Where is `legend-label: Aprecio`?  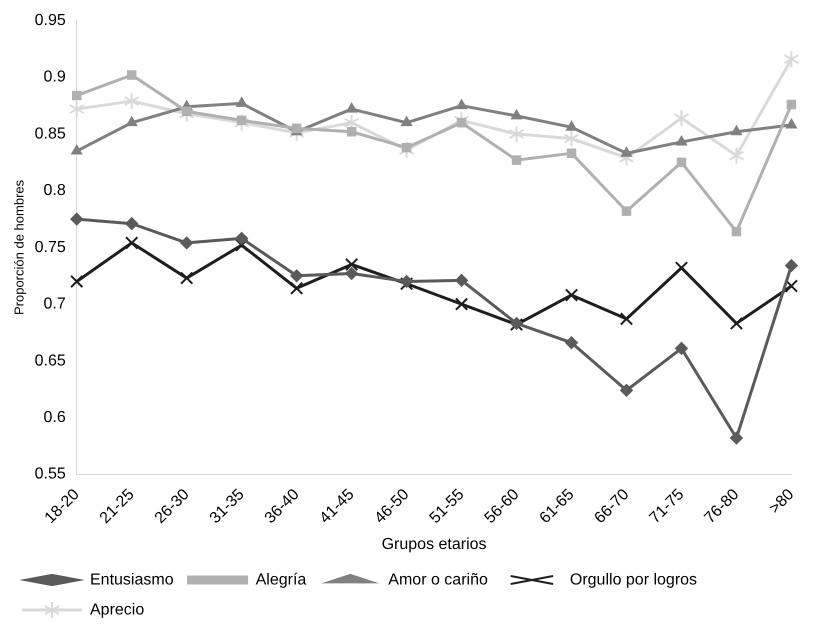
legend-label: Aprecio is located at coordinates (117, 609).